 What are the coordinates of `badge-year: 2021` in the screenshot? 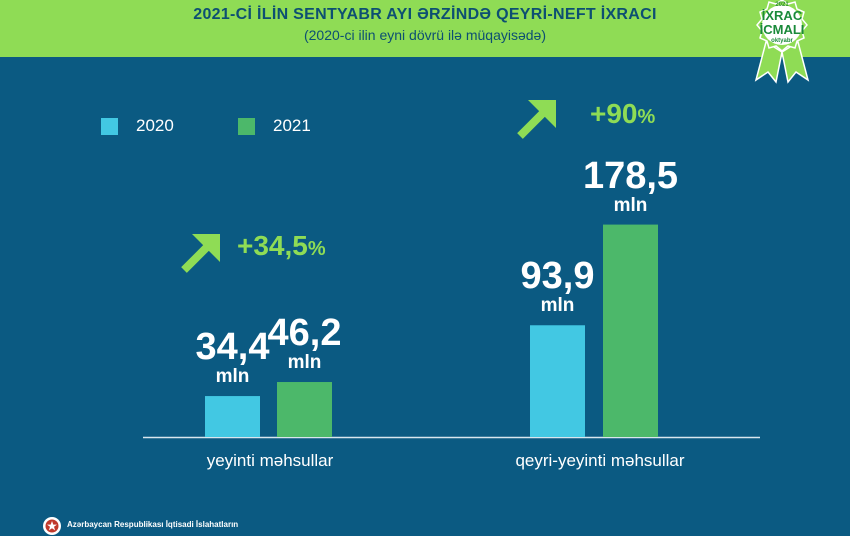 It's located at (782, 5).